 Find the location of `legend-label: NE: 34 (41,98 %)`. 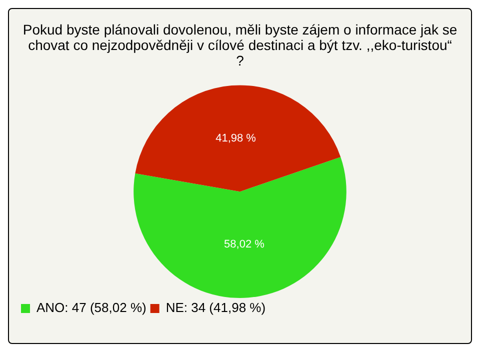

legend-label: NE: 34 (41,98 %) is located at coordinates (216, 308).